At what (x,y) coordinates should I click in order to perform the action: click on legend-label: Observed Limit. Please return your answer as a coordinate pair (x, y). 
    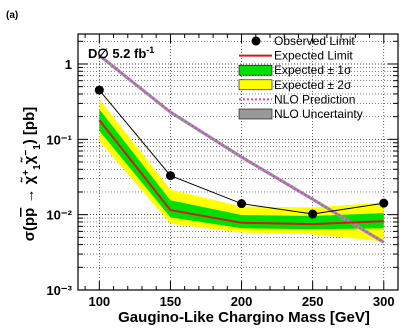
    Looking at the image, I should click on (314, 41).